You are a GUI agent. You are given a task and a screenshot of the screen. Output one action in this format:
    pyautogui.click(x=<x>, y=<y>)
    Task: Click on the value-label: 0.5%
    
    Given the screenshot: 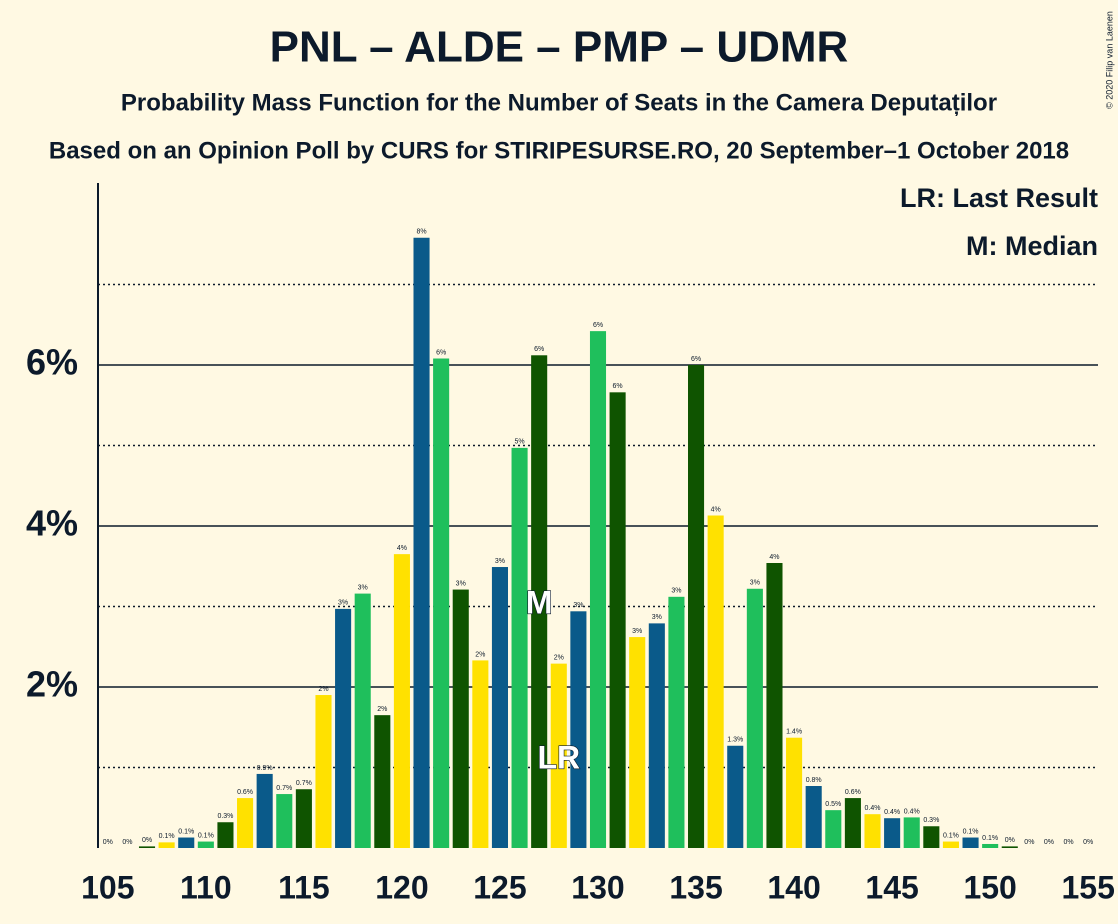 What is the action you would take?
    pyautogui.click(x=833, y=804)
    